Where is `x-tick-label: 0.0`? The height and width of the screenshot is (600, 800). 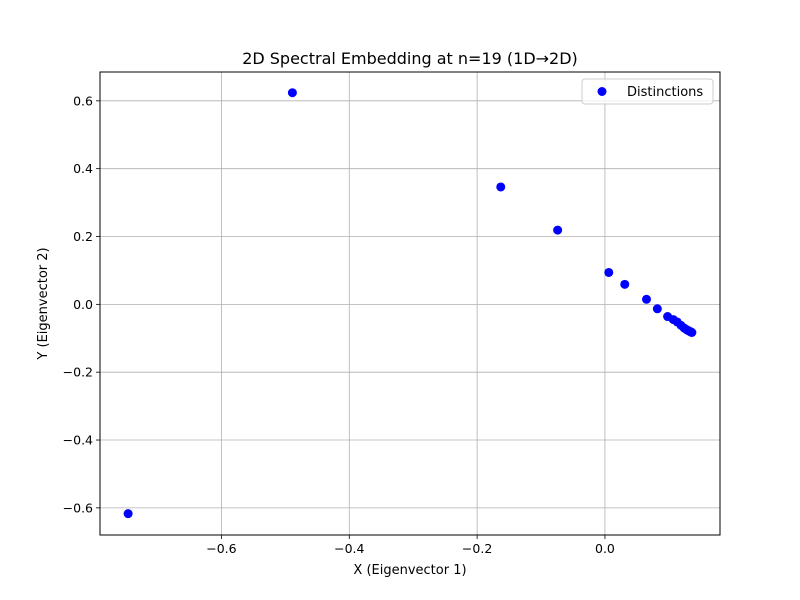 x-tick-label: 0.0 is located at coordinates (605, 548).